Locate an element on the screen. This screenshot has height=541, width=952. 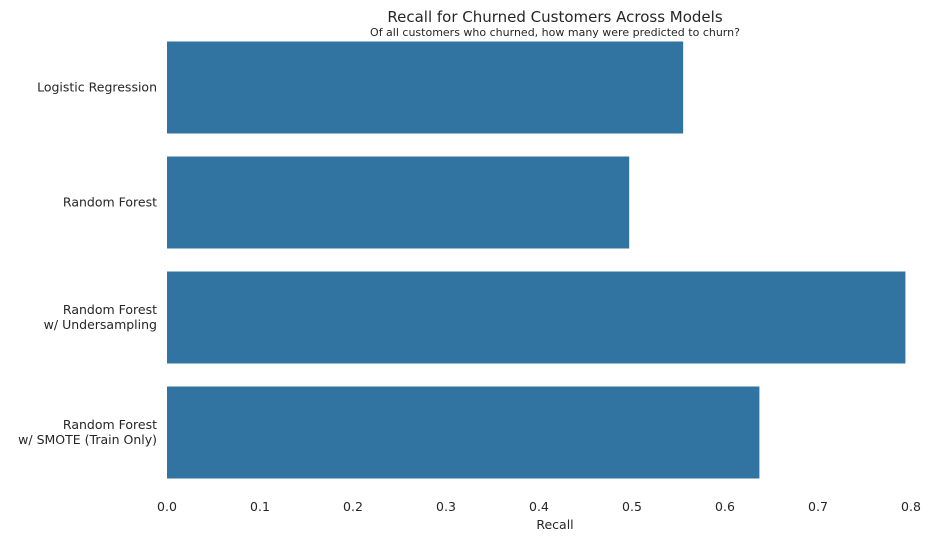
x-tick-label: 0.3 is located at coordinates (446, 506).